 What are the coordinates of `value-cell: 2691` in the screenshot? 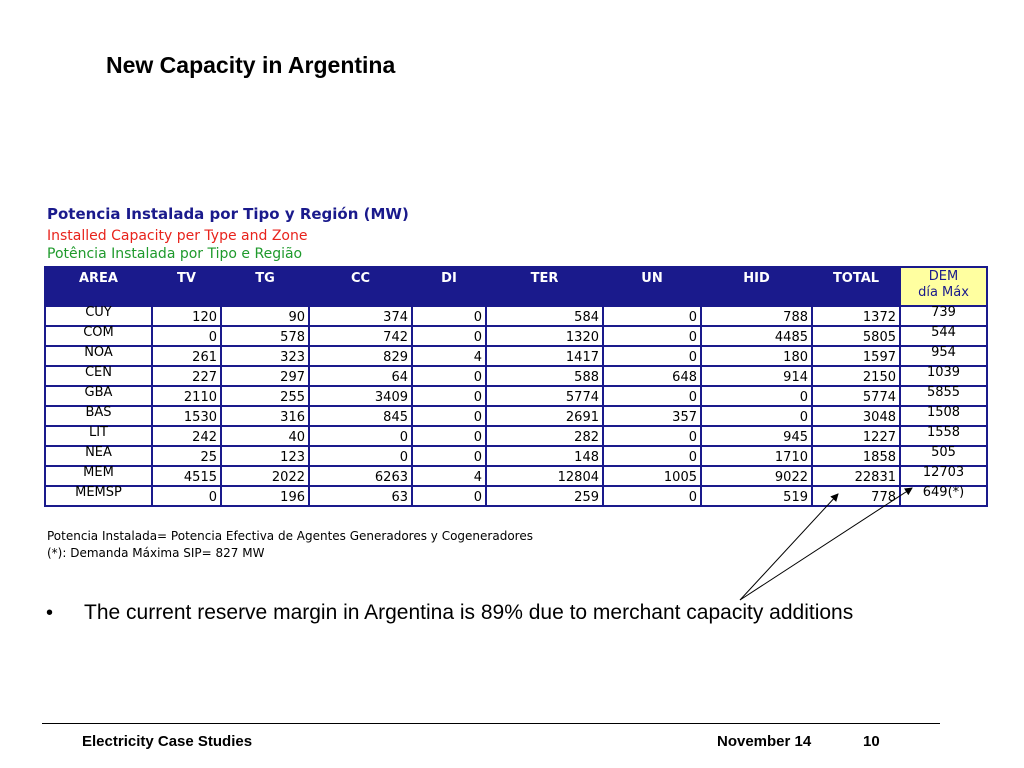 It's located at (544, 416).